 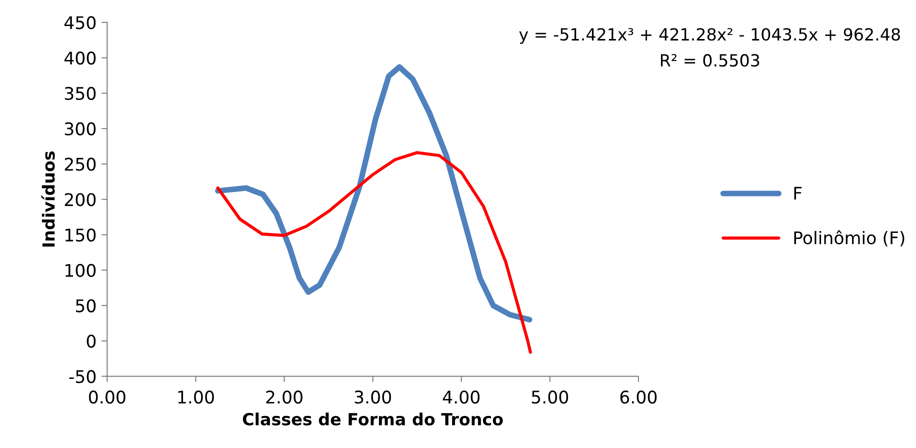 I want to click on x-tick-label: 6.00, so click(x=638, y=397).